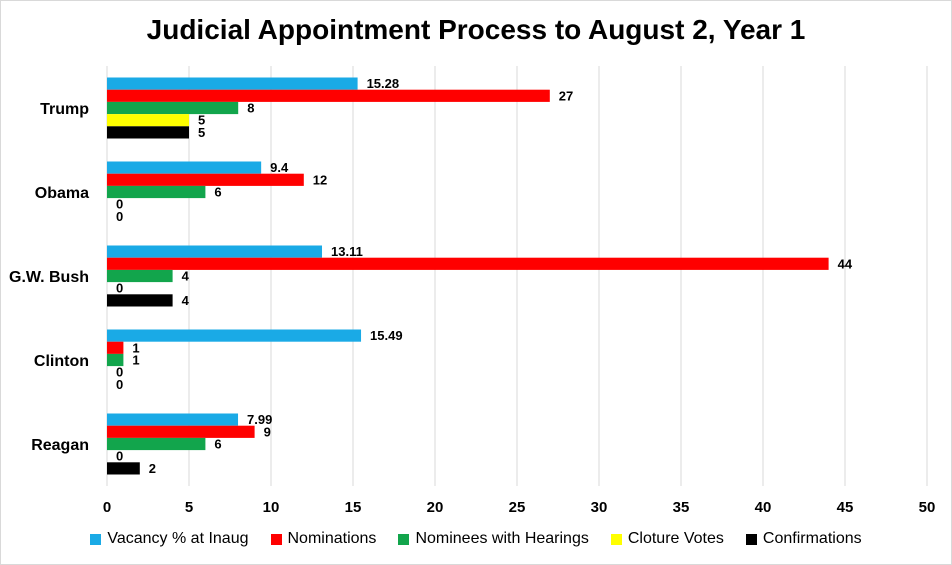 The height and width of the screenshot is (565, 952). Describe the element at coordinates (502, 538) in the screenshot. I see `legend-label: Nominees with Hearings` at that location.